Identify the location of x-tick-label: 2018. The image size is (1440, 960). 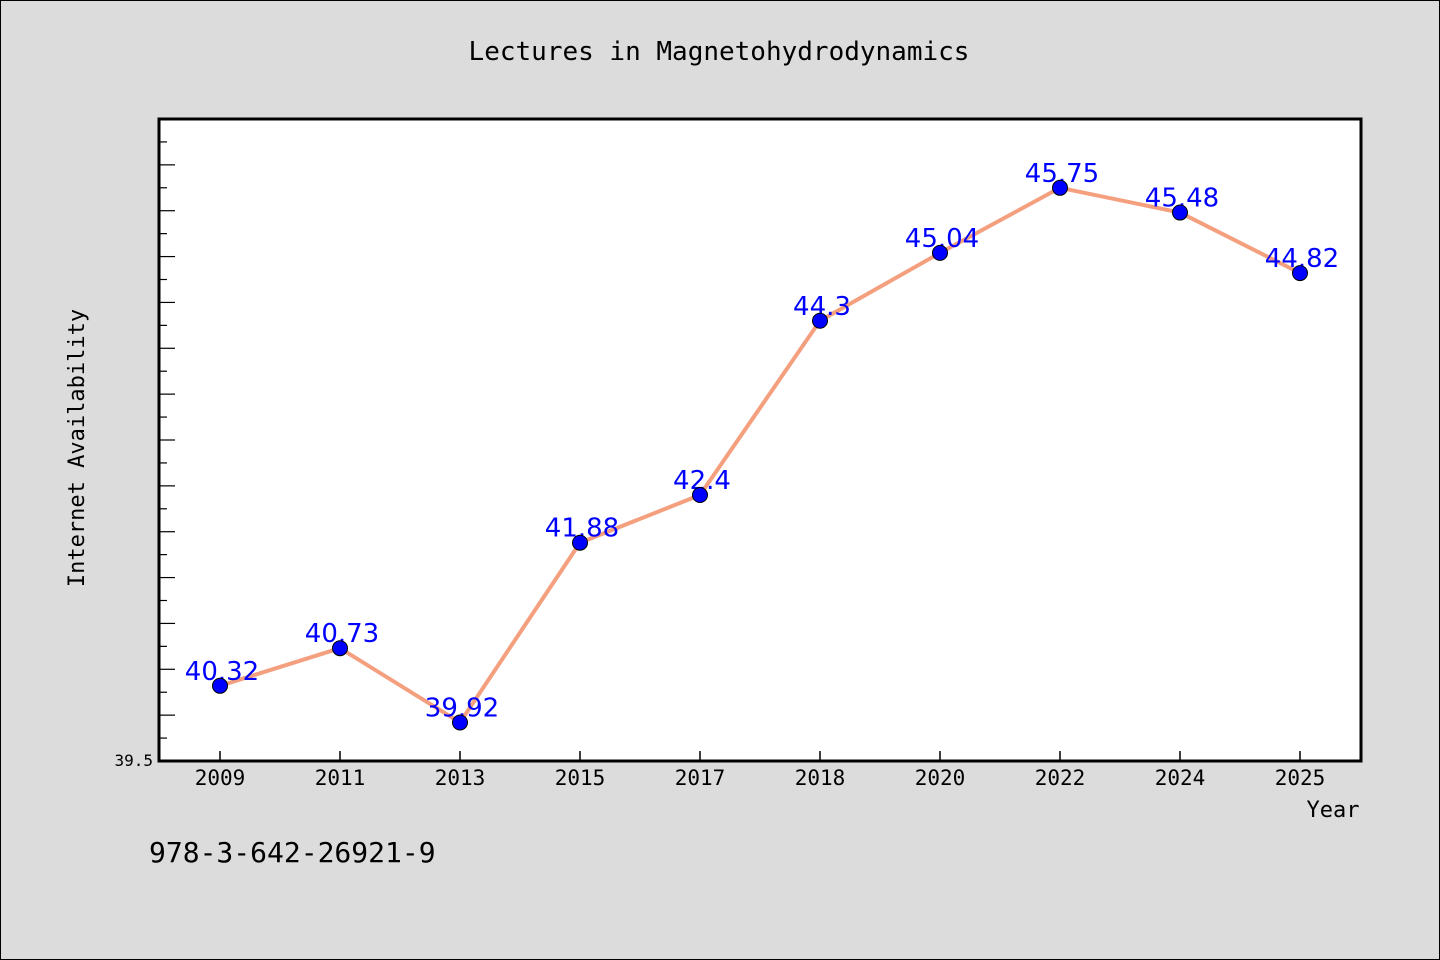
(820, 778).